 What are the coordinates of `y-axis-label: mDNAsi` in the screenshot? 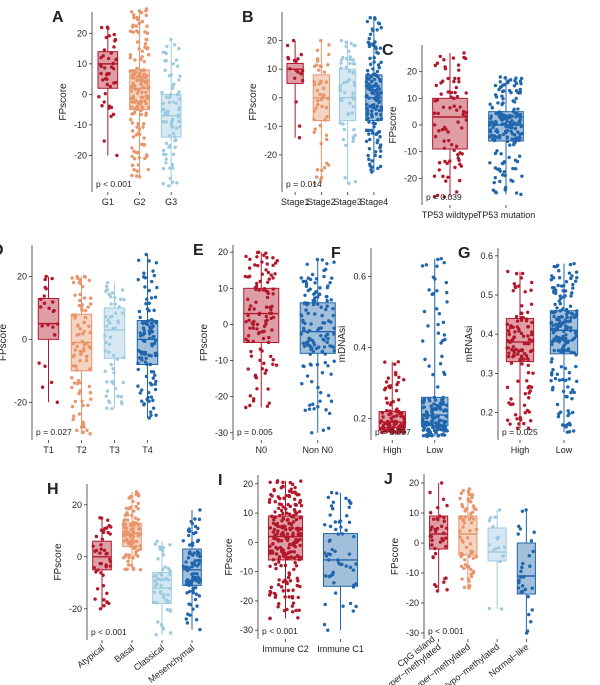 It's located at (342, 344).